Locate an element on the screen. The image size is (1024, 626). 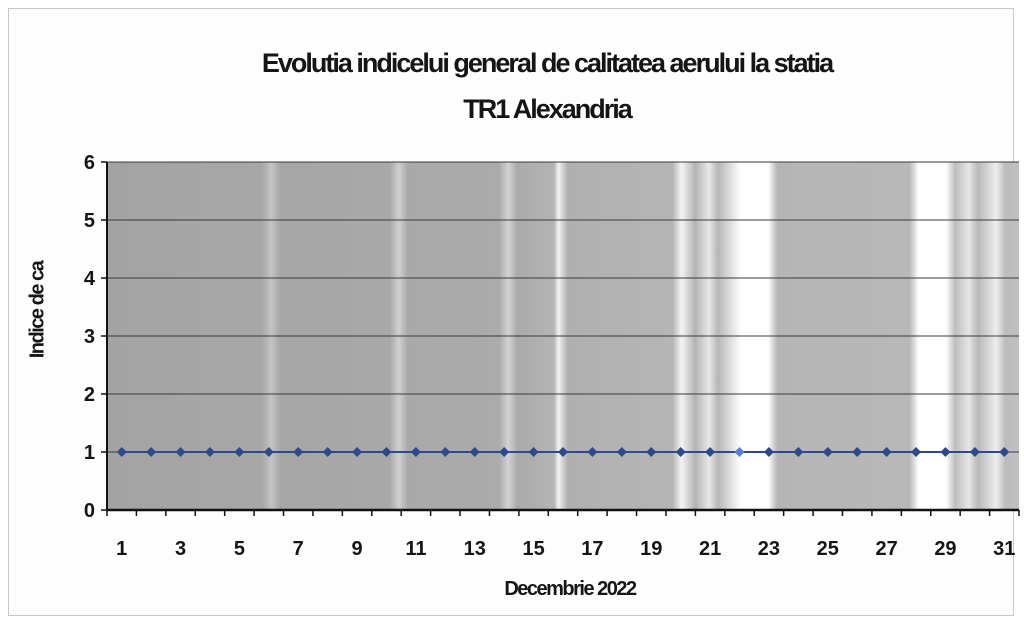
x-tick-label: 17 is located at coordinates (592, 549).